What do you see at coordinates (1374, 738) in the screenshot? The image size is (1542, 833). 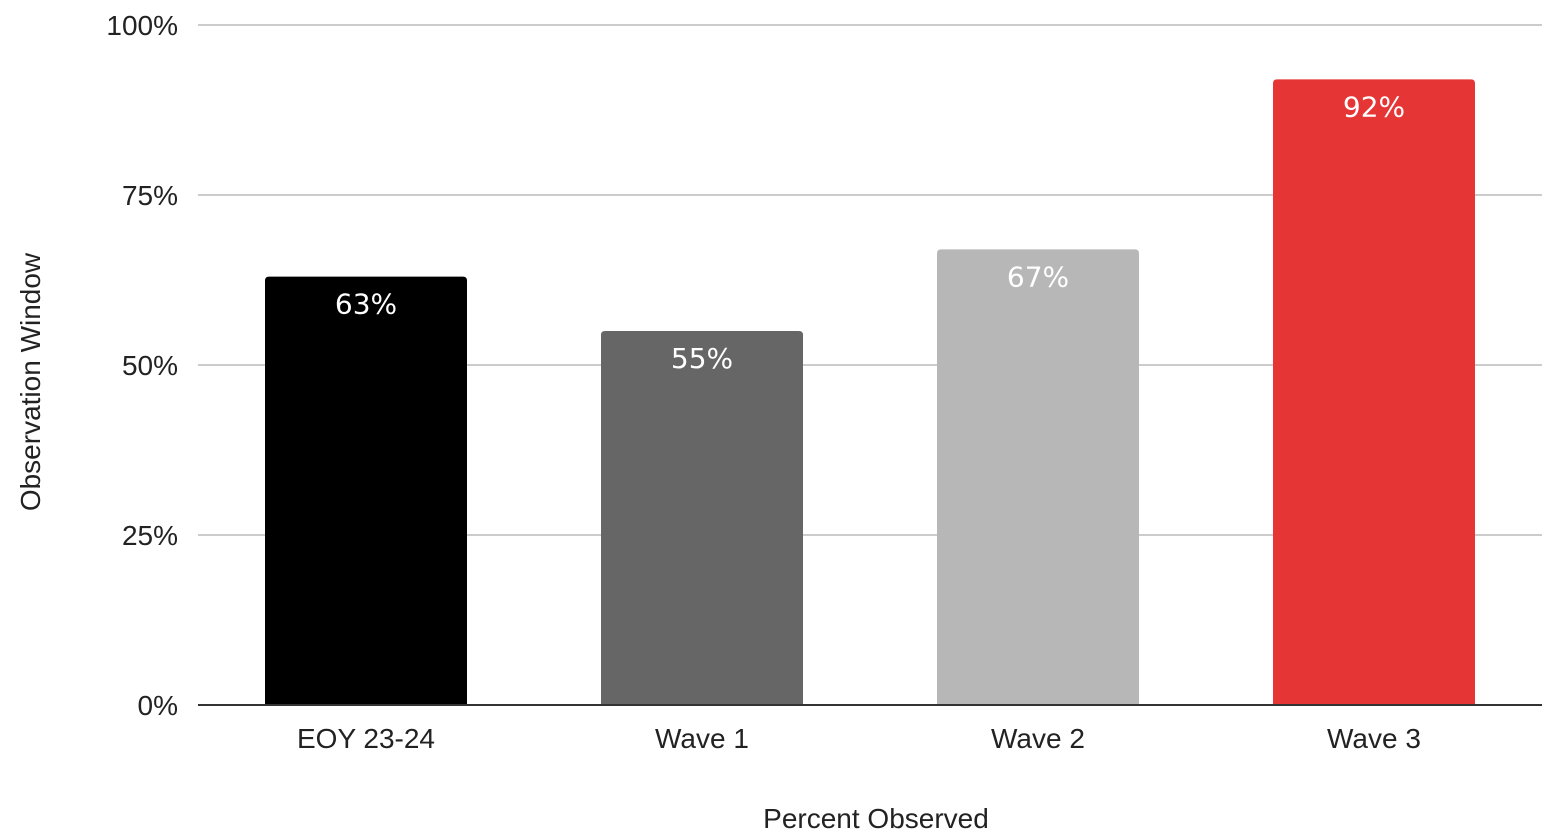 I see `x-tick-label: Wave 3` at bounding box center [1374, 738].